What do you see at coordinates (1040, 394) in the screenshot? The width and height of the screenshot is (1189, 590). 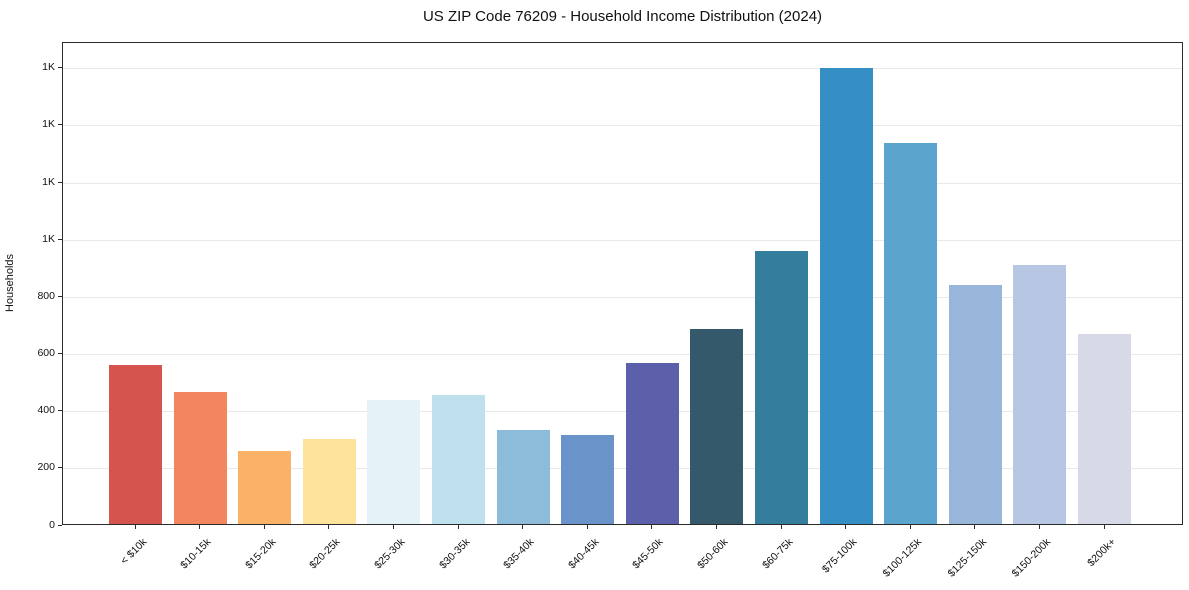 I see `bar-150-200k` at bounding box center [1040, 394].